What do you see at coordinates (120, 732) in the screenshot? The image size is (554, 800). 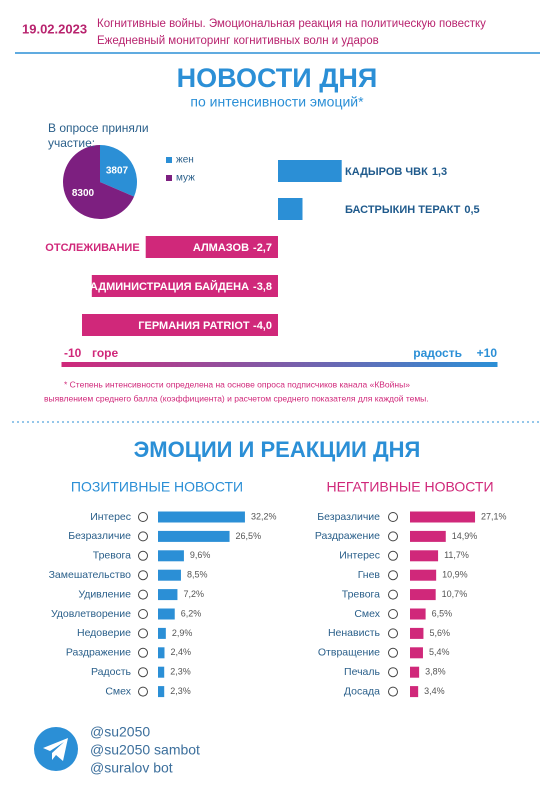 I see `handle: @su2050` at bounding box center [120, 732].